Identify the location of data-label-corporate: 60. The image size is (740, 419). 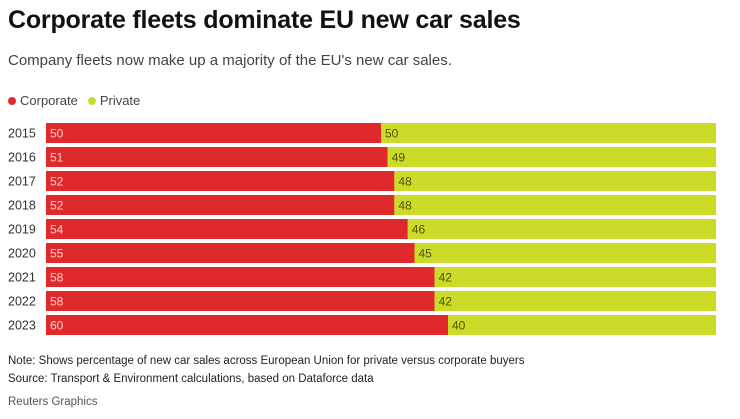
(57, 326).